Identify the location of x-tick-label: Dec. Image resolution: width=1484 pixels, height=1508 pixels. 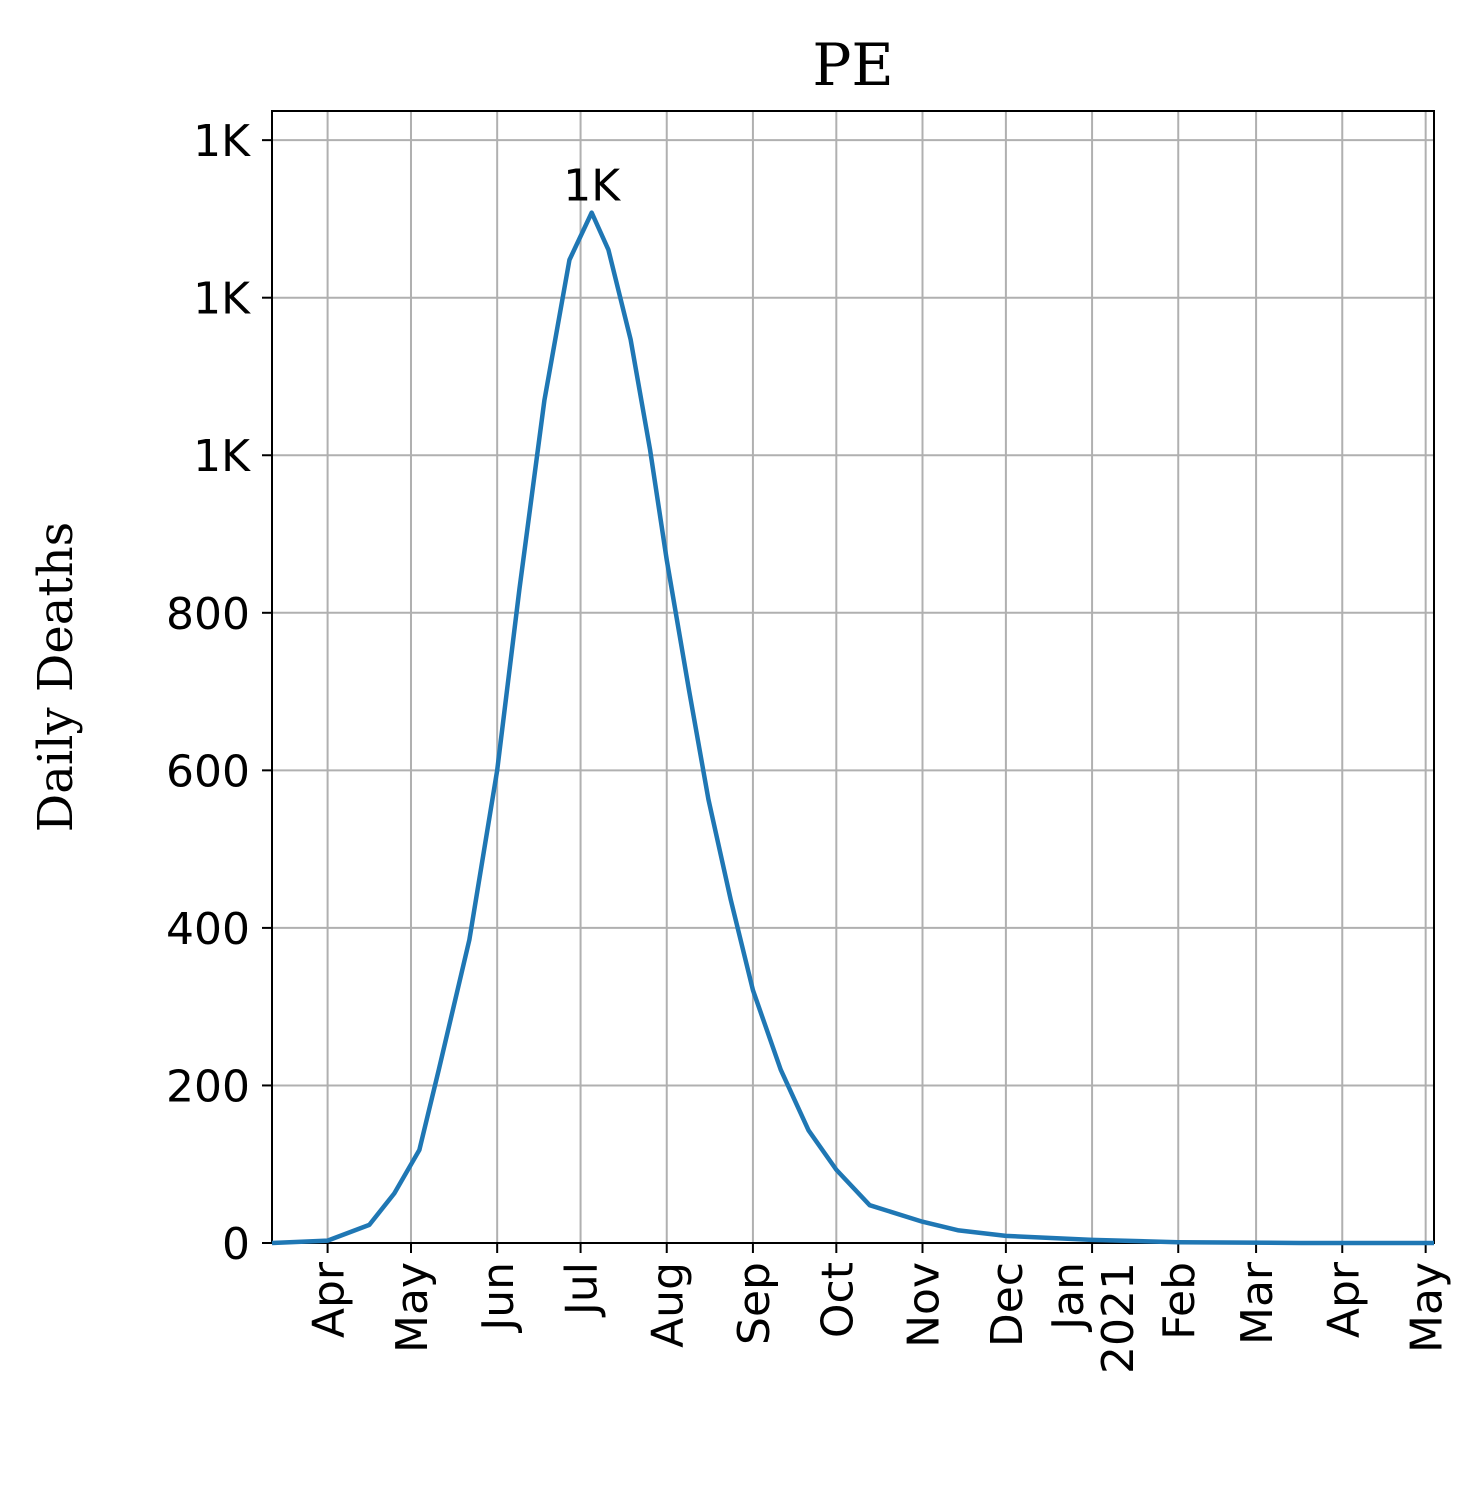
(1007, 1304).